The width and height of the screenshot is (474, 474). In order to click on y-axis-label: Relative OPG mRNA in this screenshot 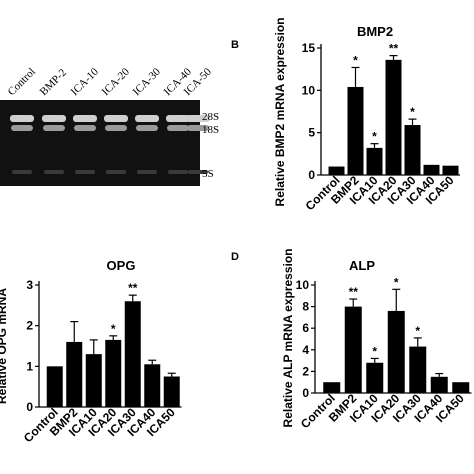, I will do `click(4, 346)`.